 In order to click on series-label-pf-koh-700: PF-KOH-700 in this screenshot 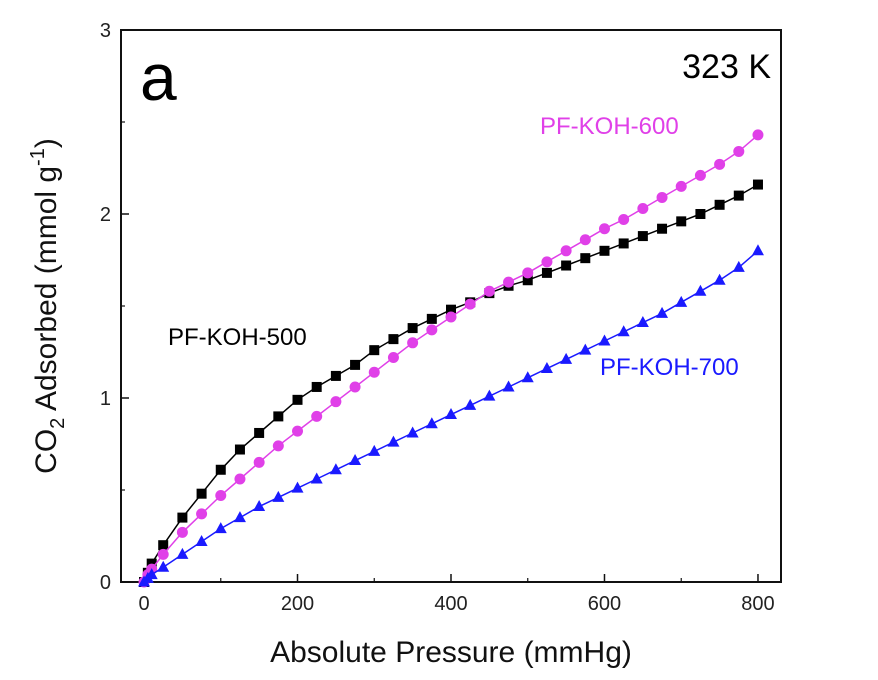, I will do `click(669, 367)`.